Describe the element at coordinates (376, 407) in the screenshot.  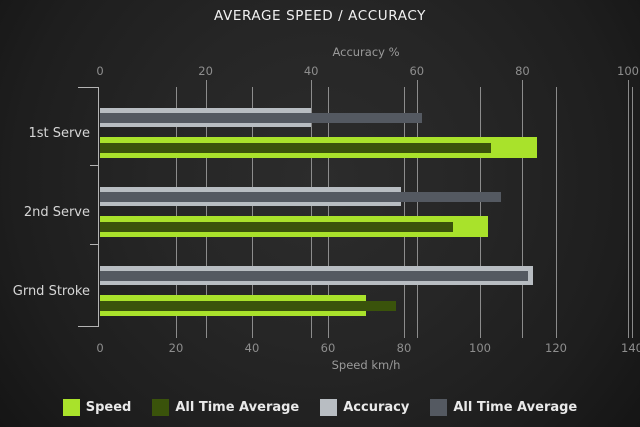
I see `legend-label: Accuracy` at that location.